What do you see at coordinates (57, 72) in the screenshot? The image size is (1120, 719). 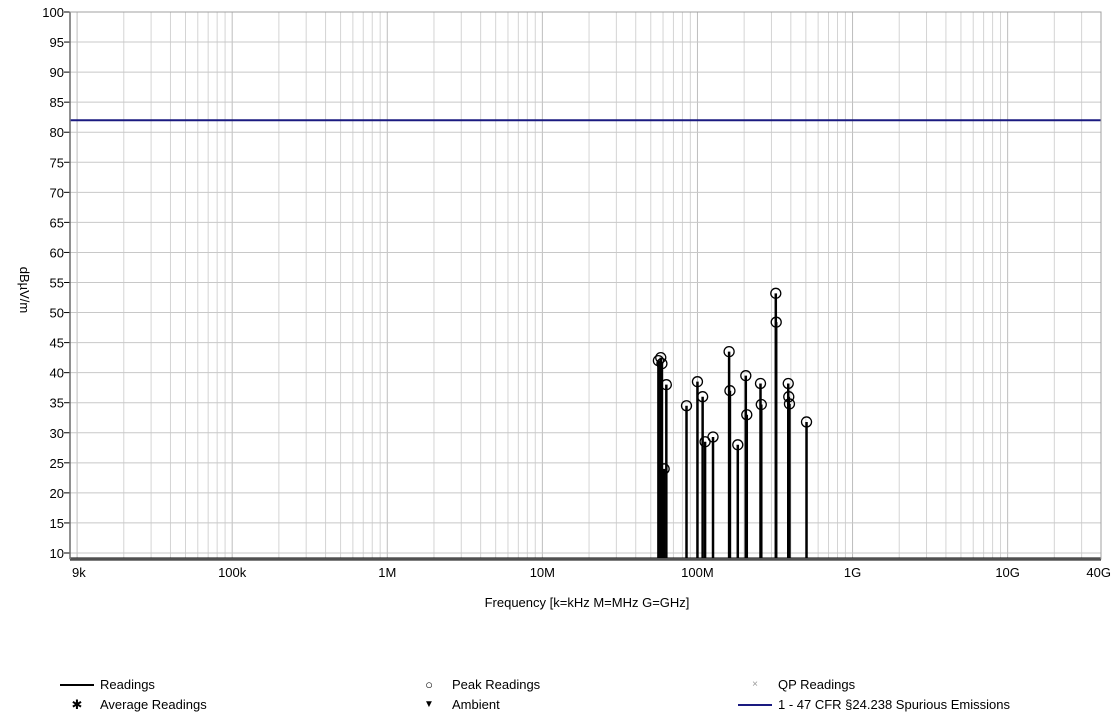 I see `y-tick-label: 90` at bounding box center [57, 72].